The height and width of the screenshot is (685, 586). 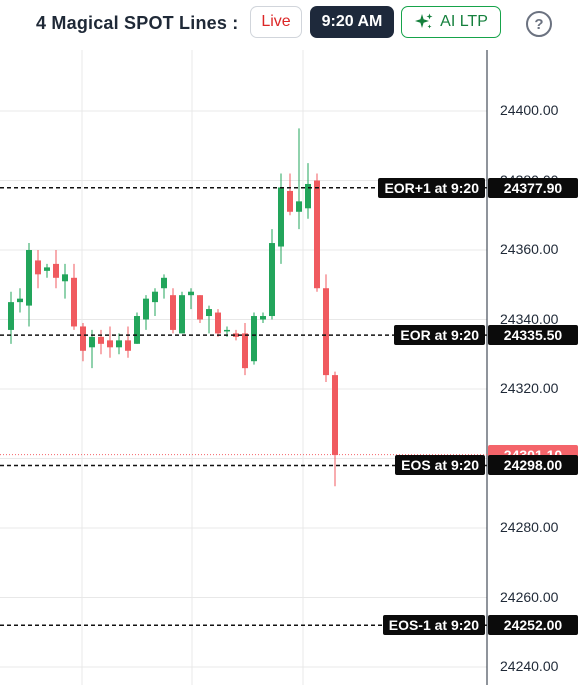 What do you see at coordinates (440, 465) in the screenshot?
I see `level-name-label: EOS at 9:20` at bounding box center [440, 465].